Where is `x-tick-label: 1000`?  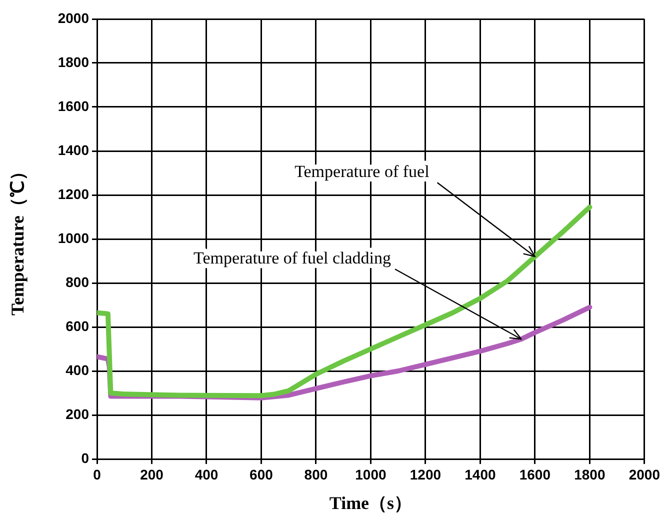 x-tick-label: 1000 is located at coordinates (370, 474).